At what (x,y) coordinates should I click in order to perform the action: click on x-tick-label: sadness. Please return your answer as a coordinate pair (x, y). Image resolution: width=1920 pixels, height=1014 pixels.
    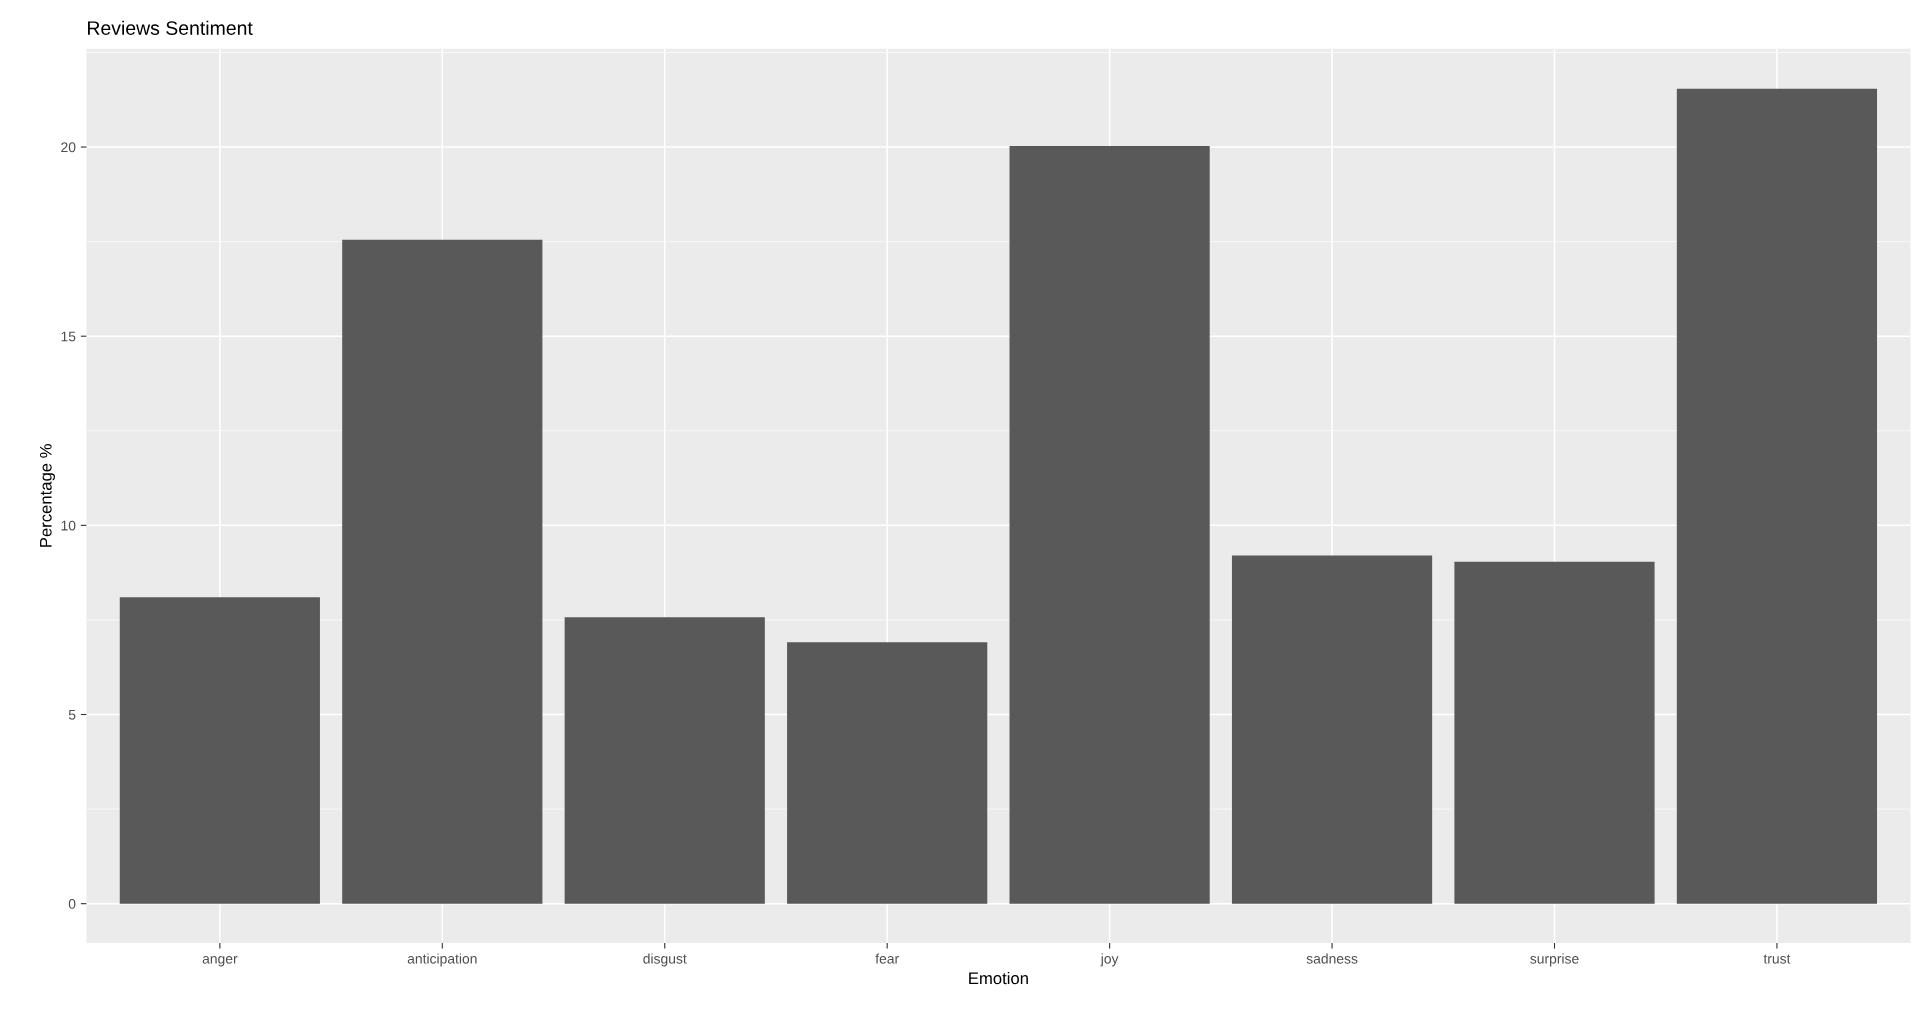
    Looking at the image, I should click on (1332, 958).